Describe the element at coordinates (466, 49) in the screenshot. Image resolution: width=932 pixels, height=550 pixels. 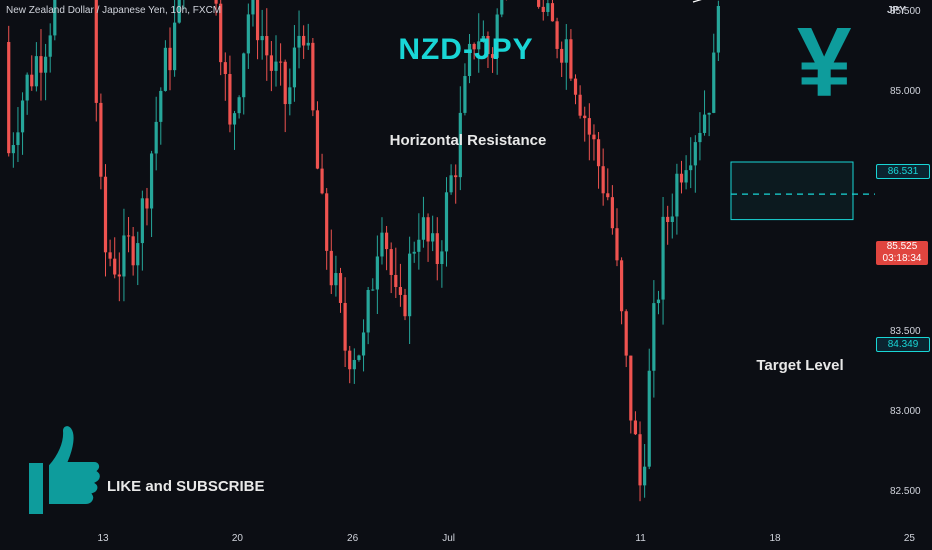
I see `chart-title: NZD-JPY` at that location.